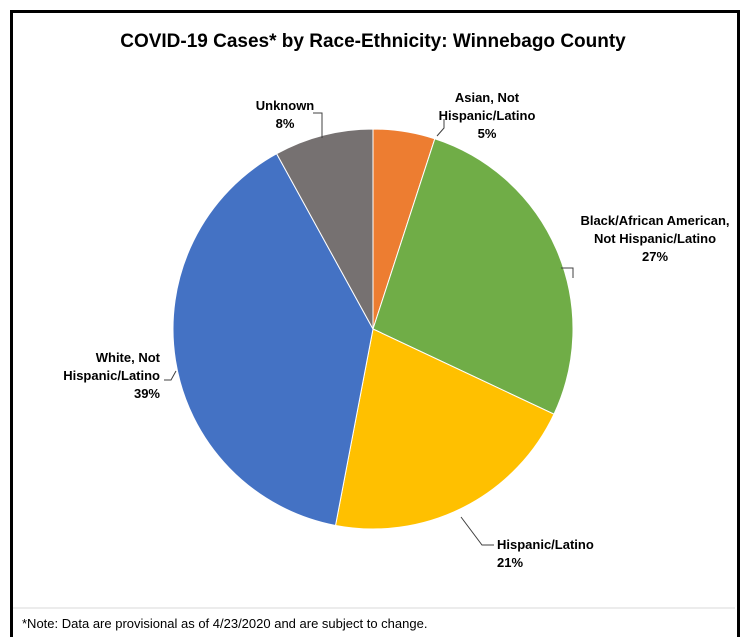 The height and width of the screenshot is (637, 746). I want to click on slice-percent-1: 27%, so click(655, 256).